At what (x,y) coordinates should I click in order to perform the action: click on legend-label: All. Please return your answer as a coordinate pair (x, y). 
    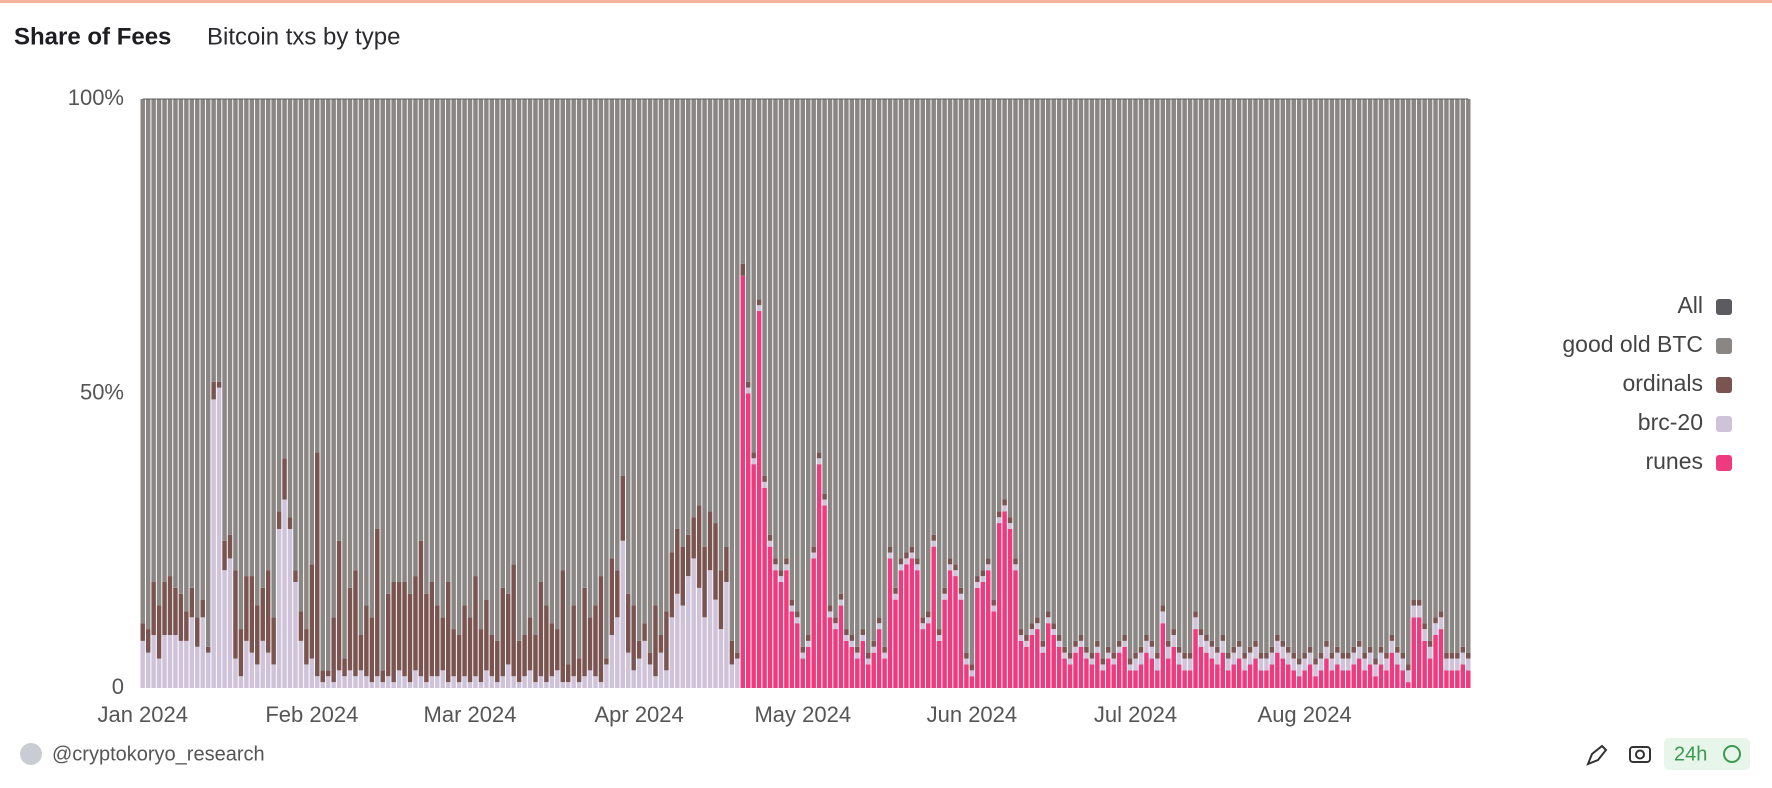
    Looking at the image, I should click on (1690, 305).